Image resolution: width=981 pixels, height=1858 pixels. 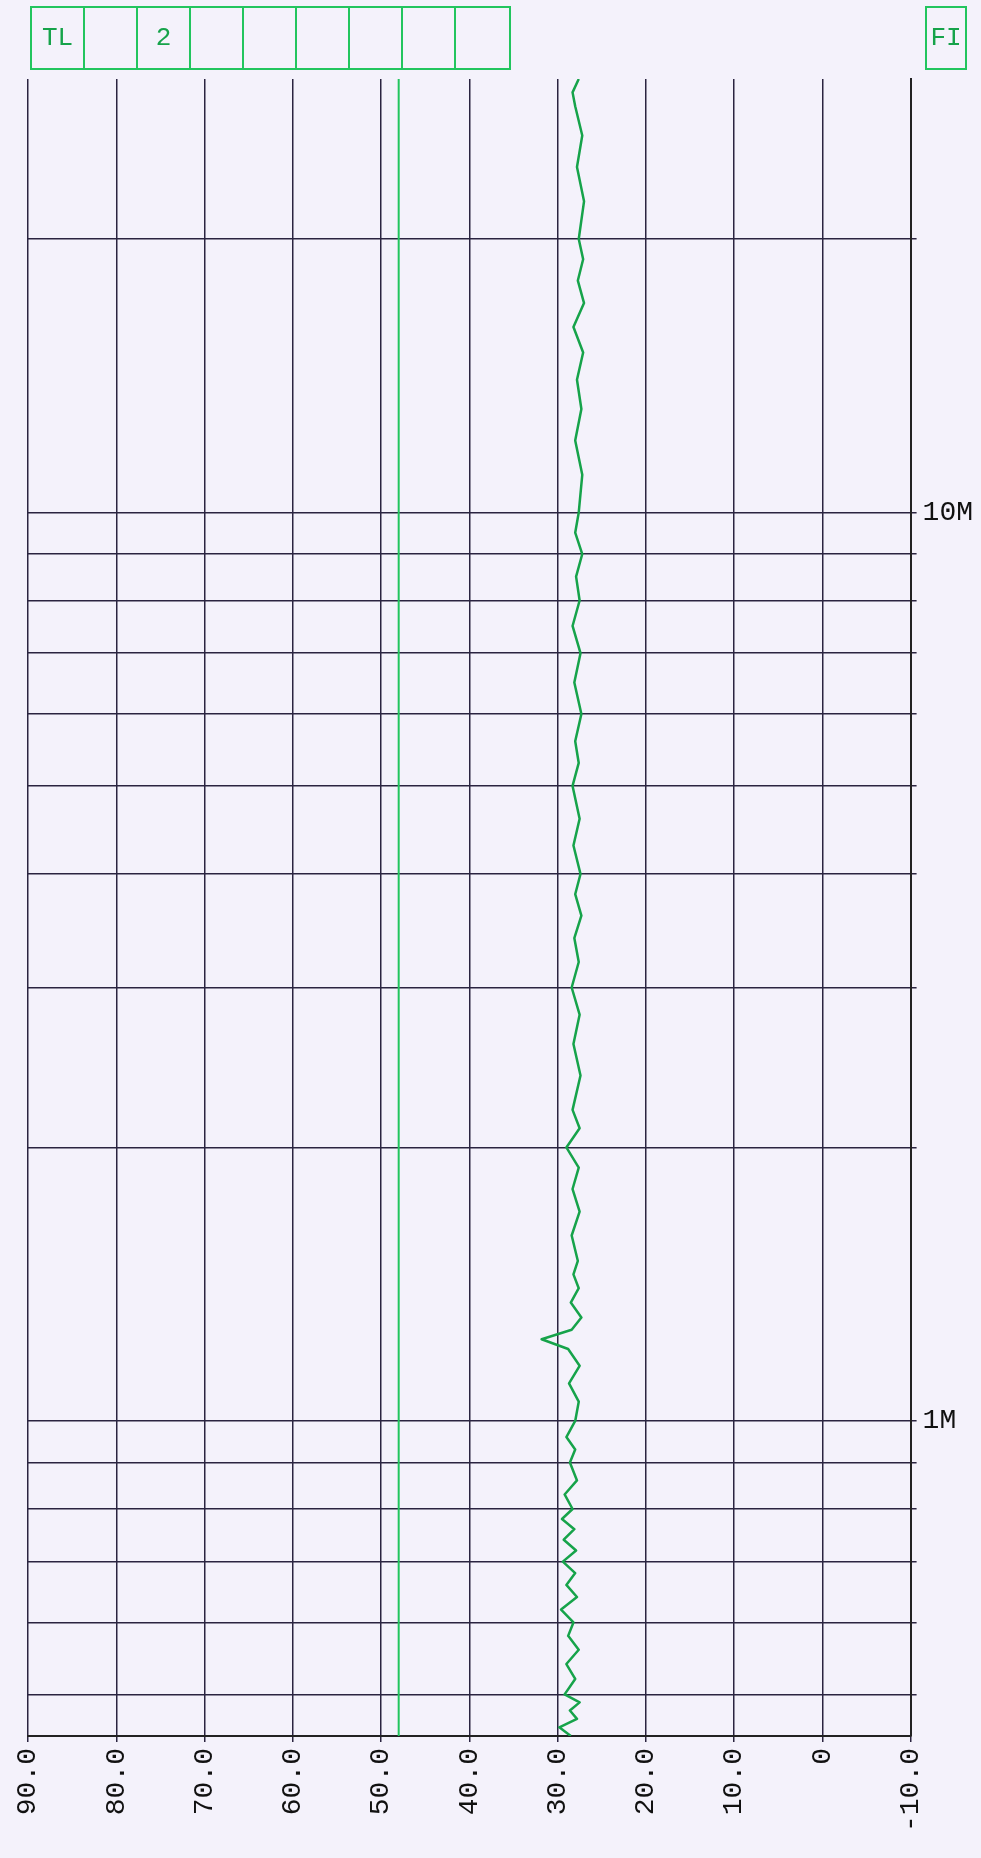 I want to click on x-tick-label: 20.0, so click(x=646, y=1781).